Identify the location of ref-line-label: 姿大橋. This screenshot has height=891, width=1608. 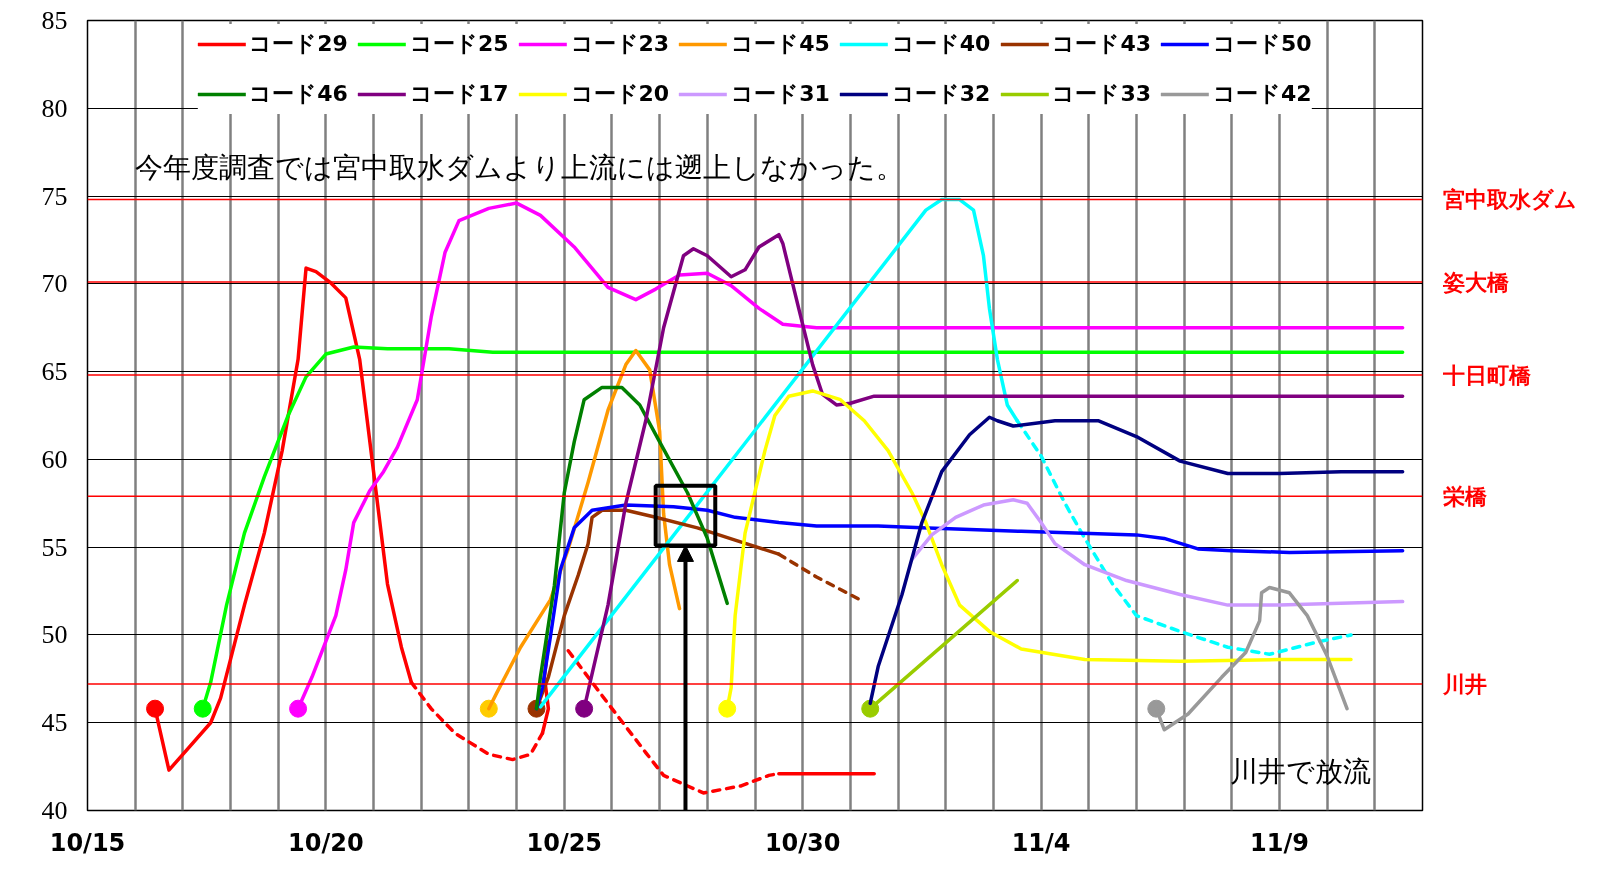
(1475, 282).